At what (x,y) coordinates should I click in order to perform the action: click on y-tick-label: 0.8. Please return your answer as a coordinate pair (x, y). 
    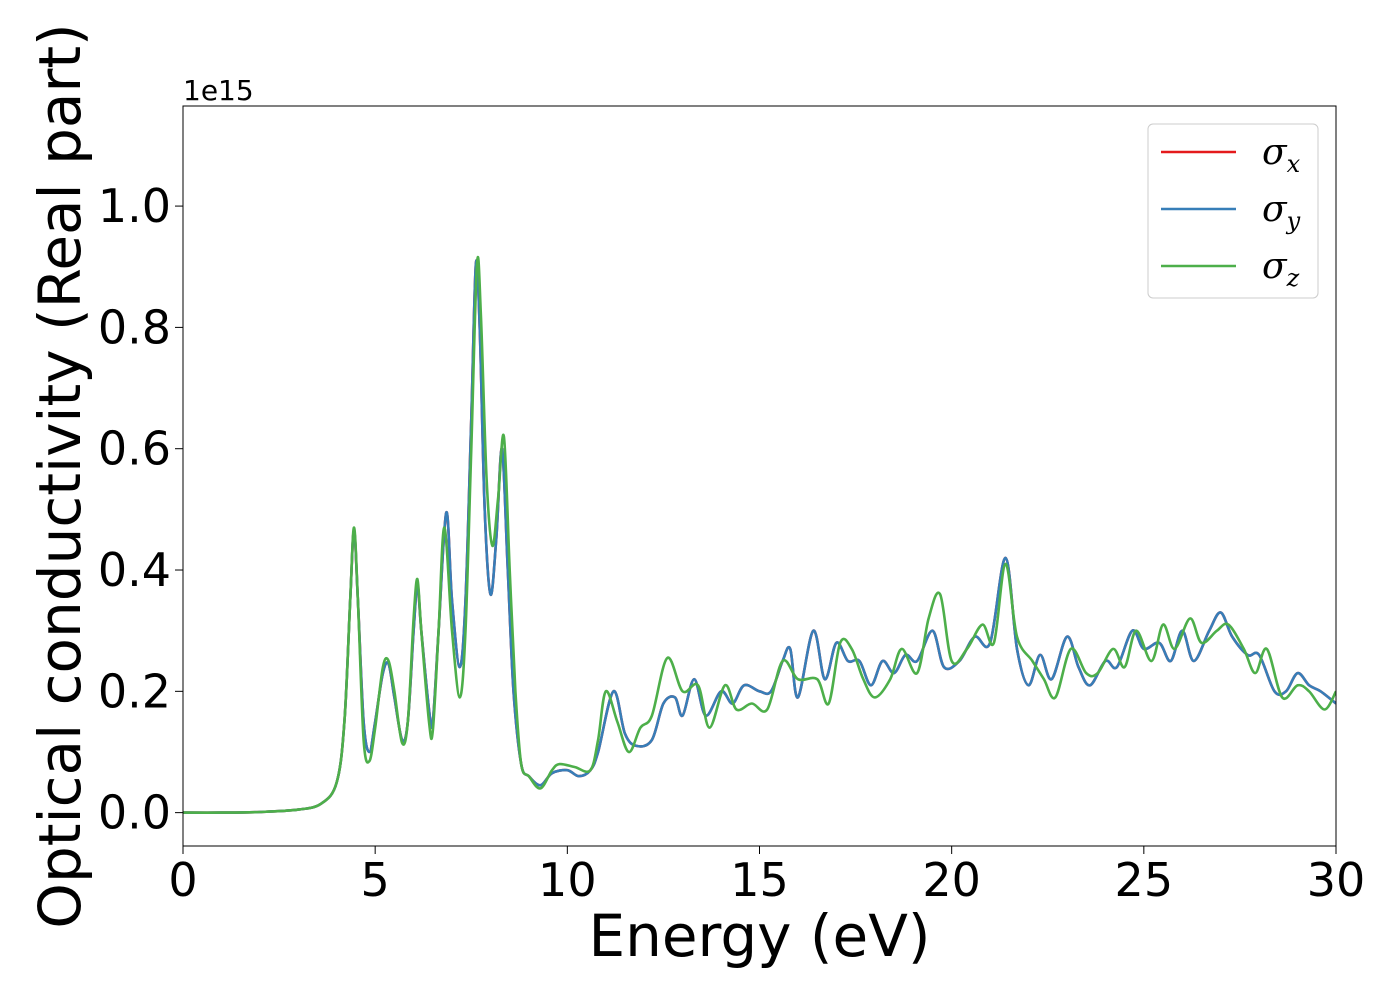
    Looking at the image, I should click on (134, 327).